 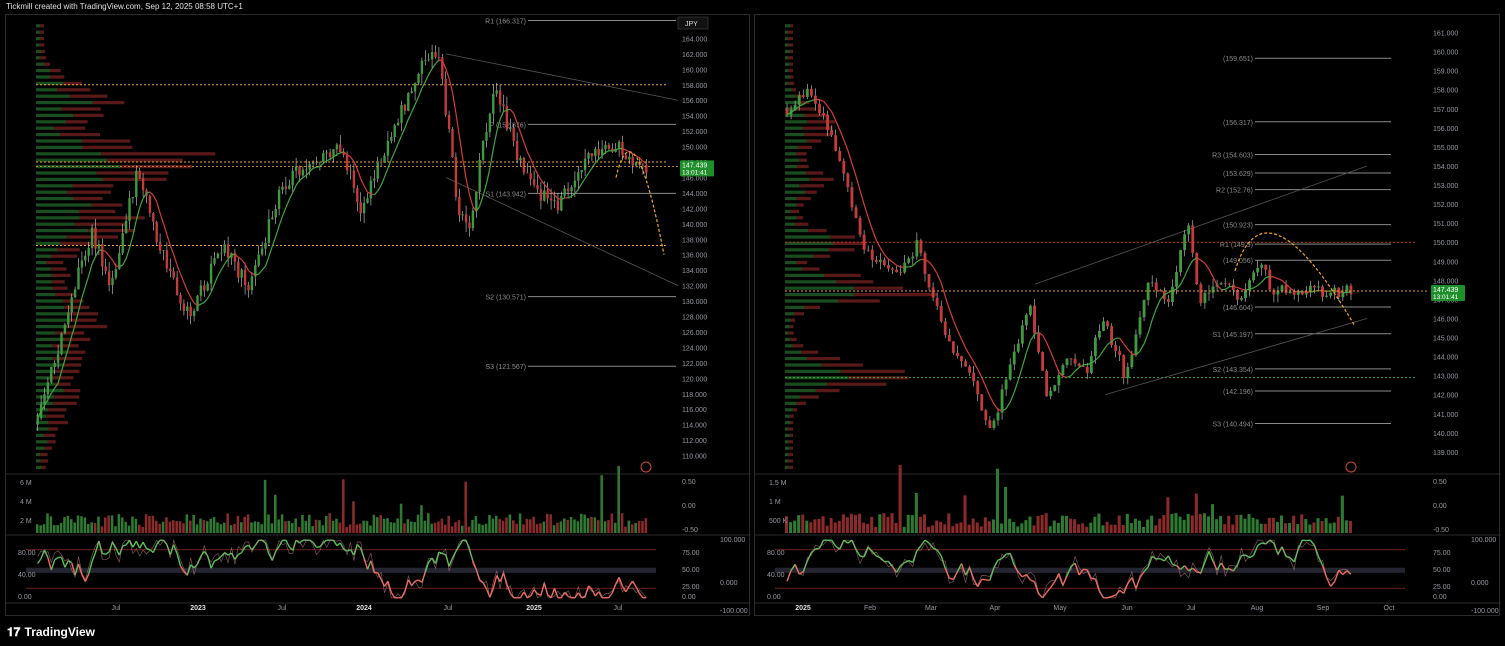 What do you see at coordinates (51, 632) in the screenshot?
I see `tradingview-logo: 𝟏𝟕 TradingView` at bounding box center [51, 632].